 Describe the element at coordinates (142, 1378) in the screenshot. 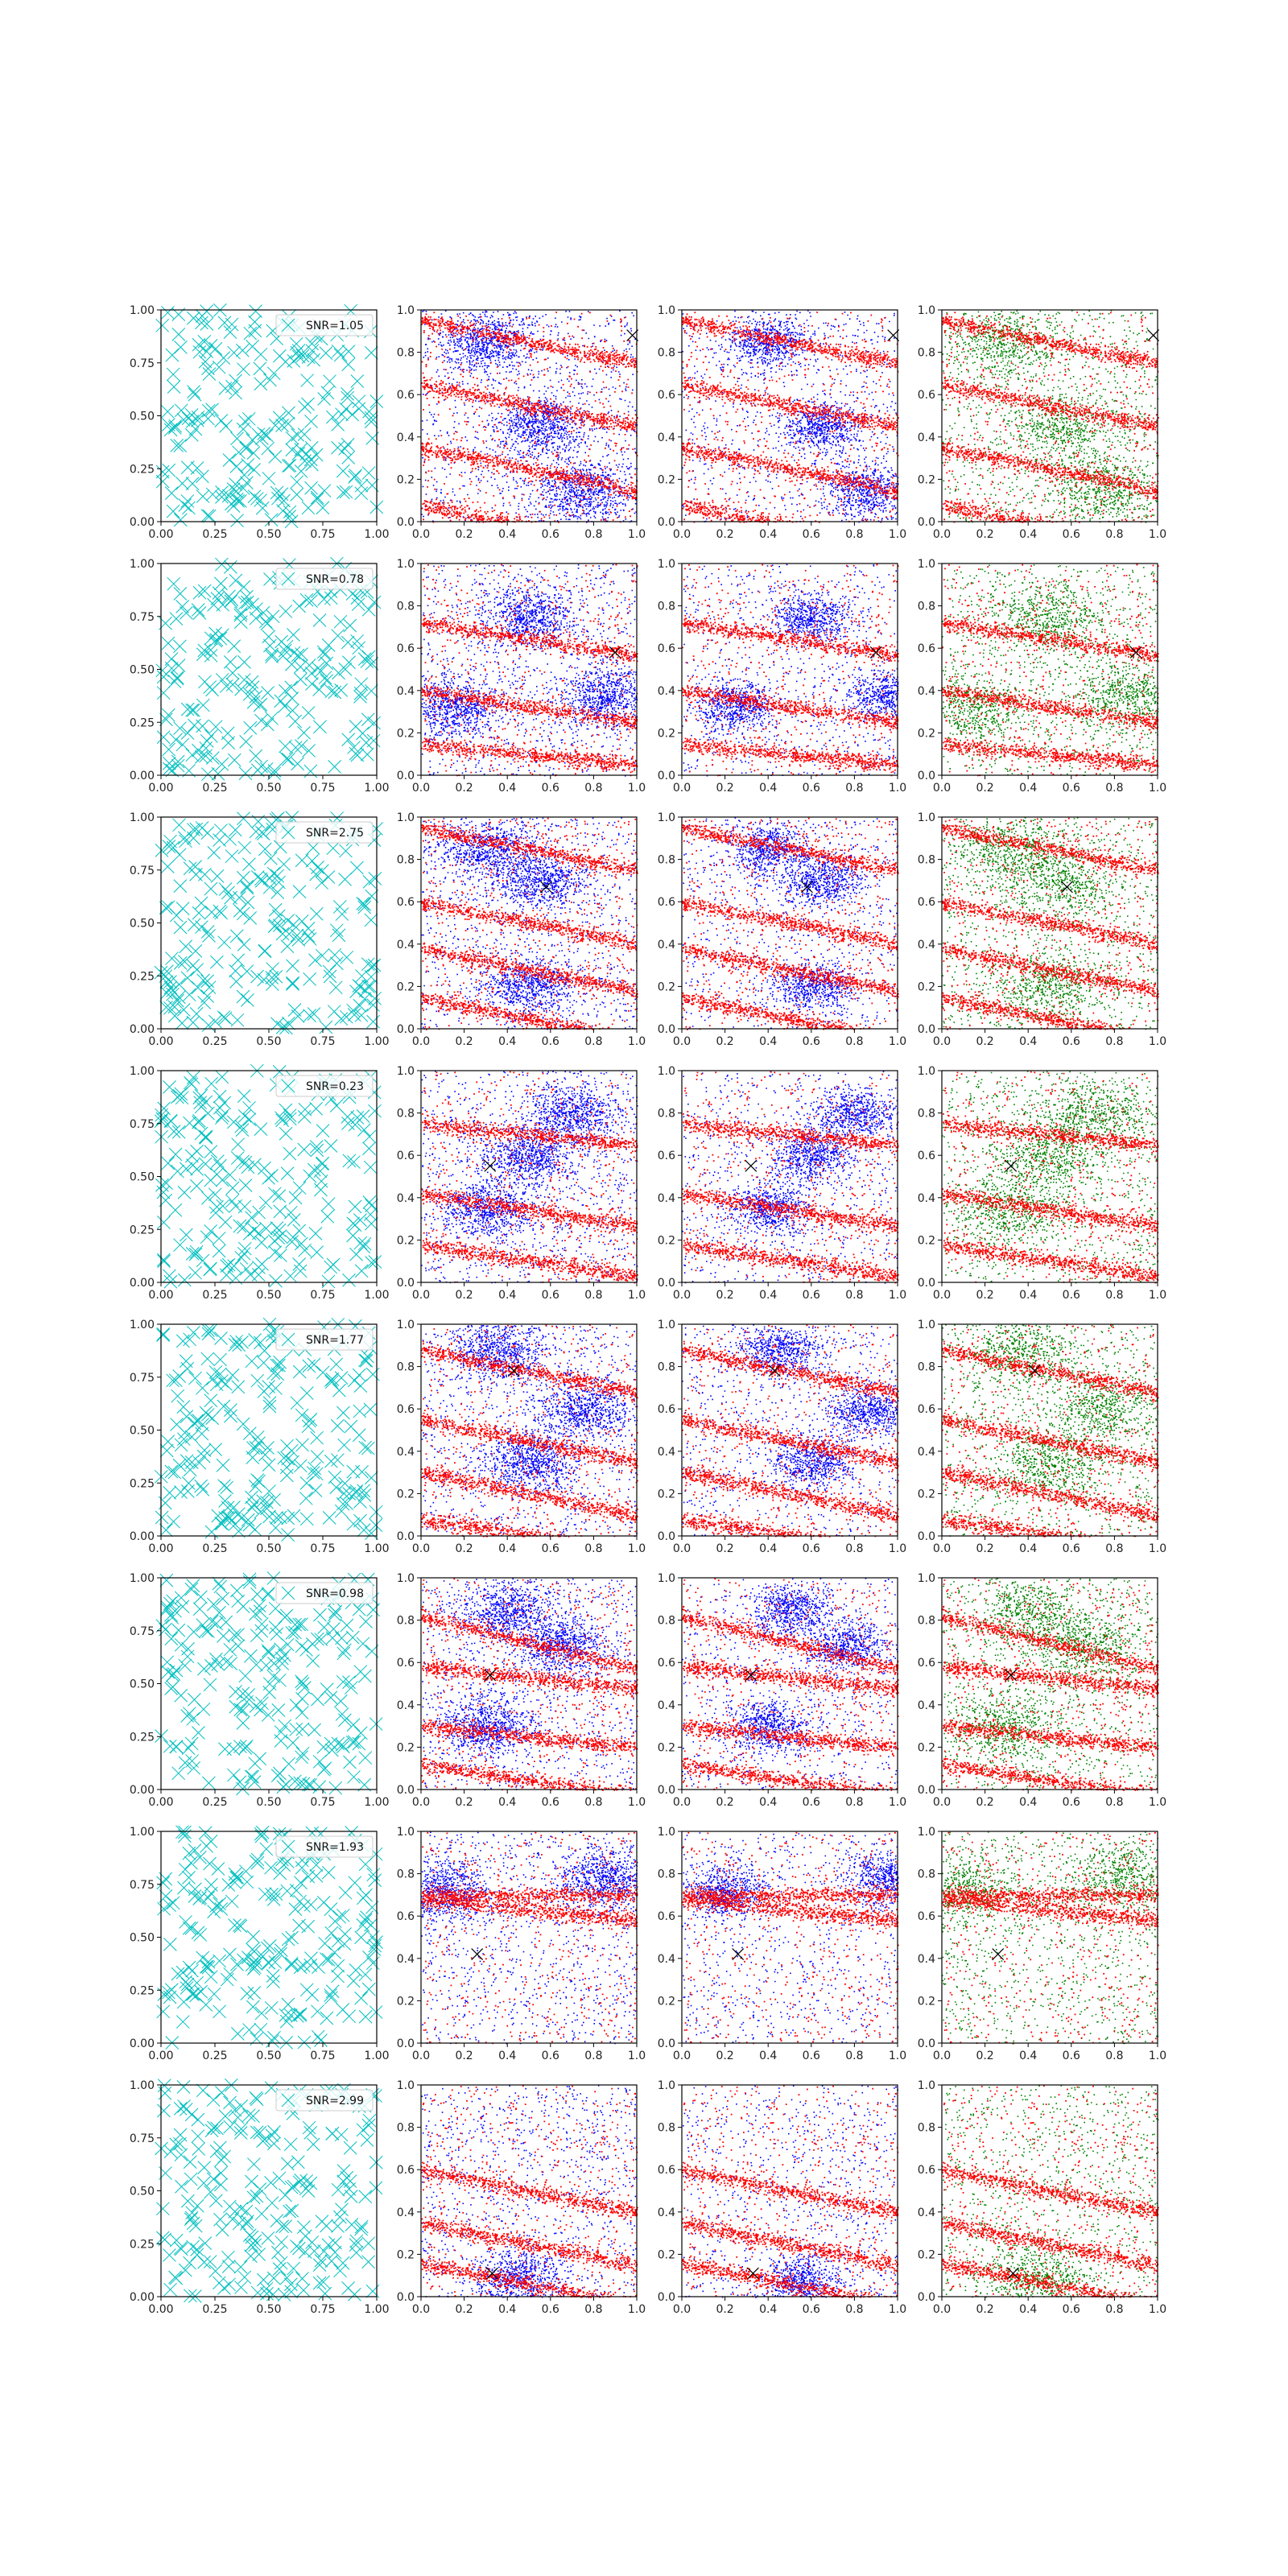

I see `y-tick-label: 0.75` at that location.